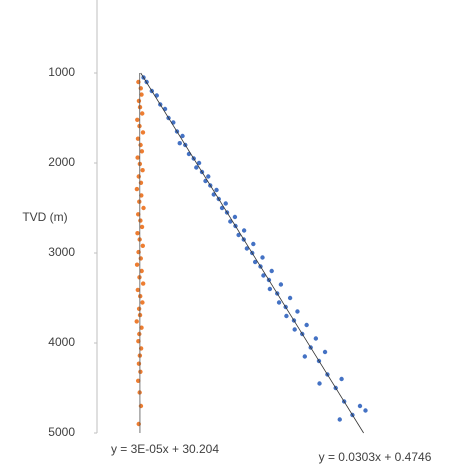  I want to click on y-tick-label: 4000, so click(61, 342).